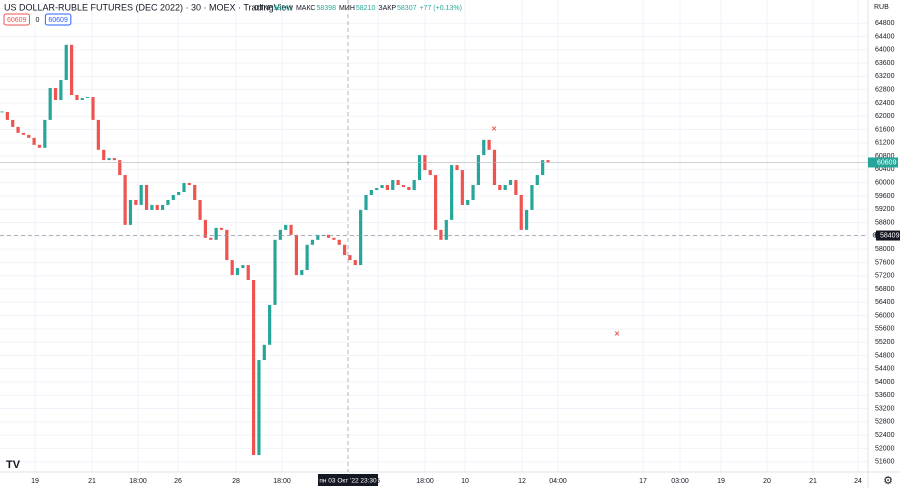  I want to click on ohlc-value: 58241, so click(283, 8).